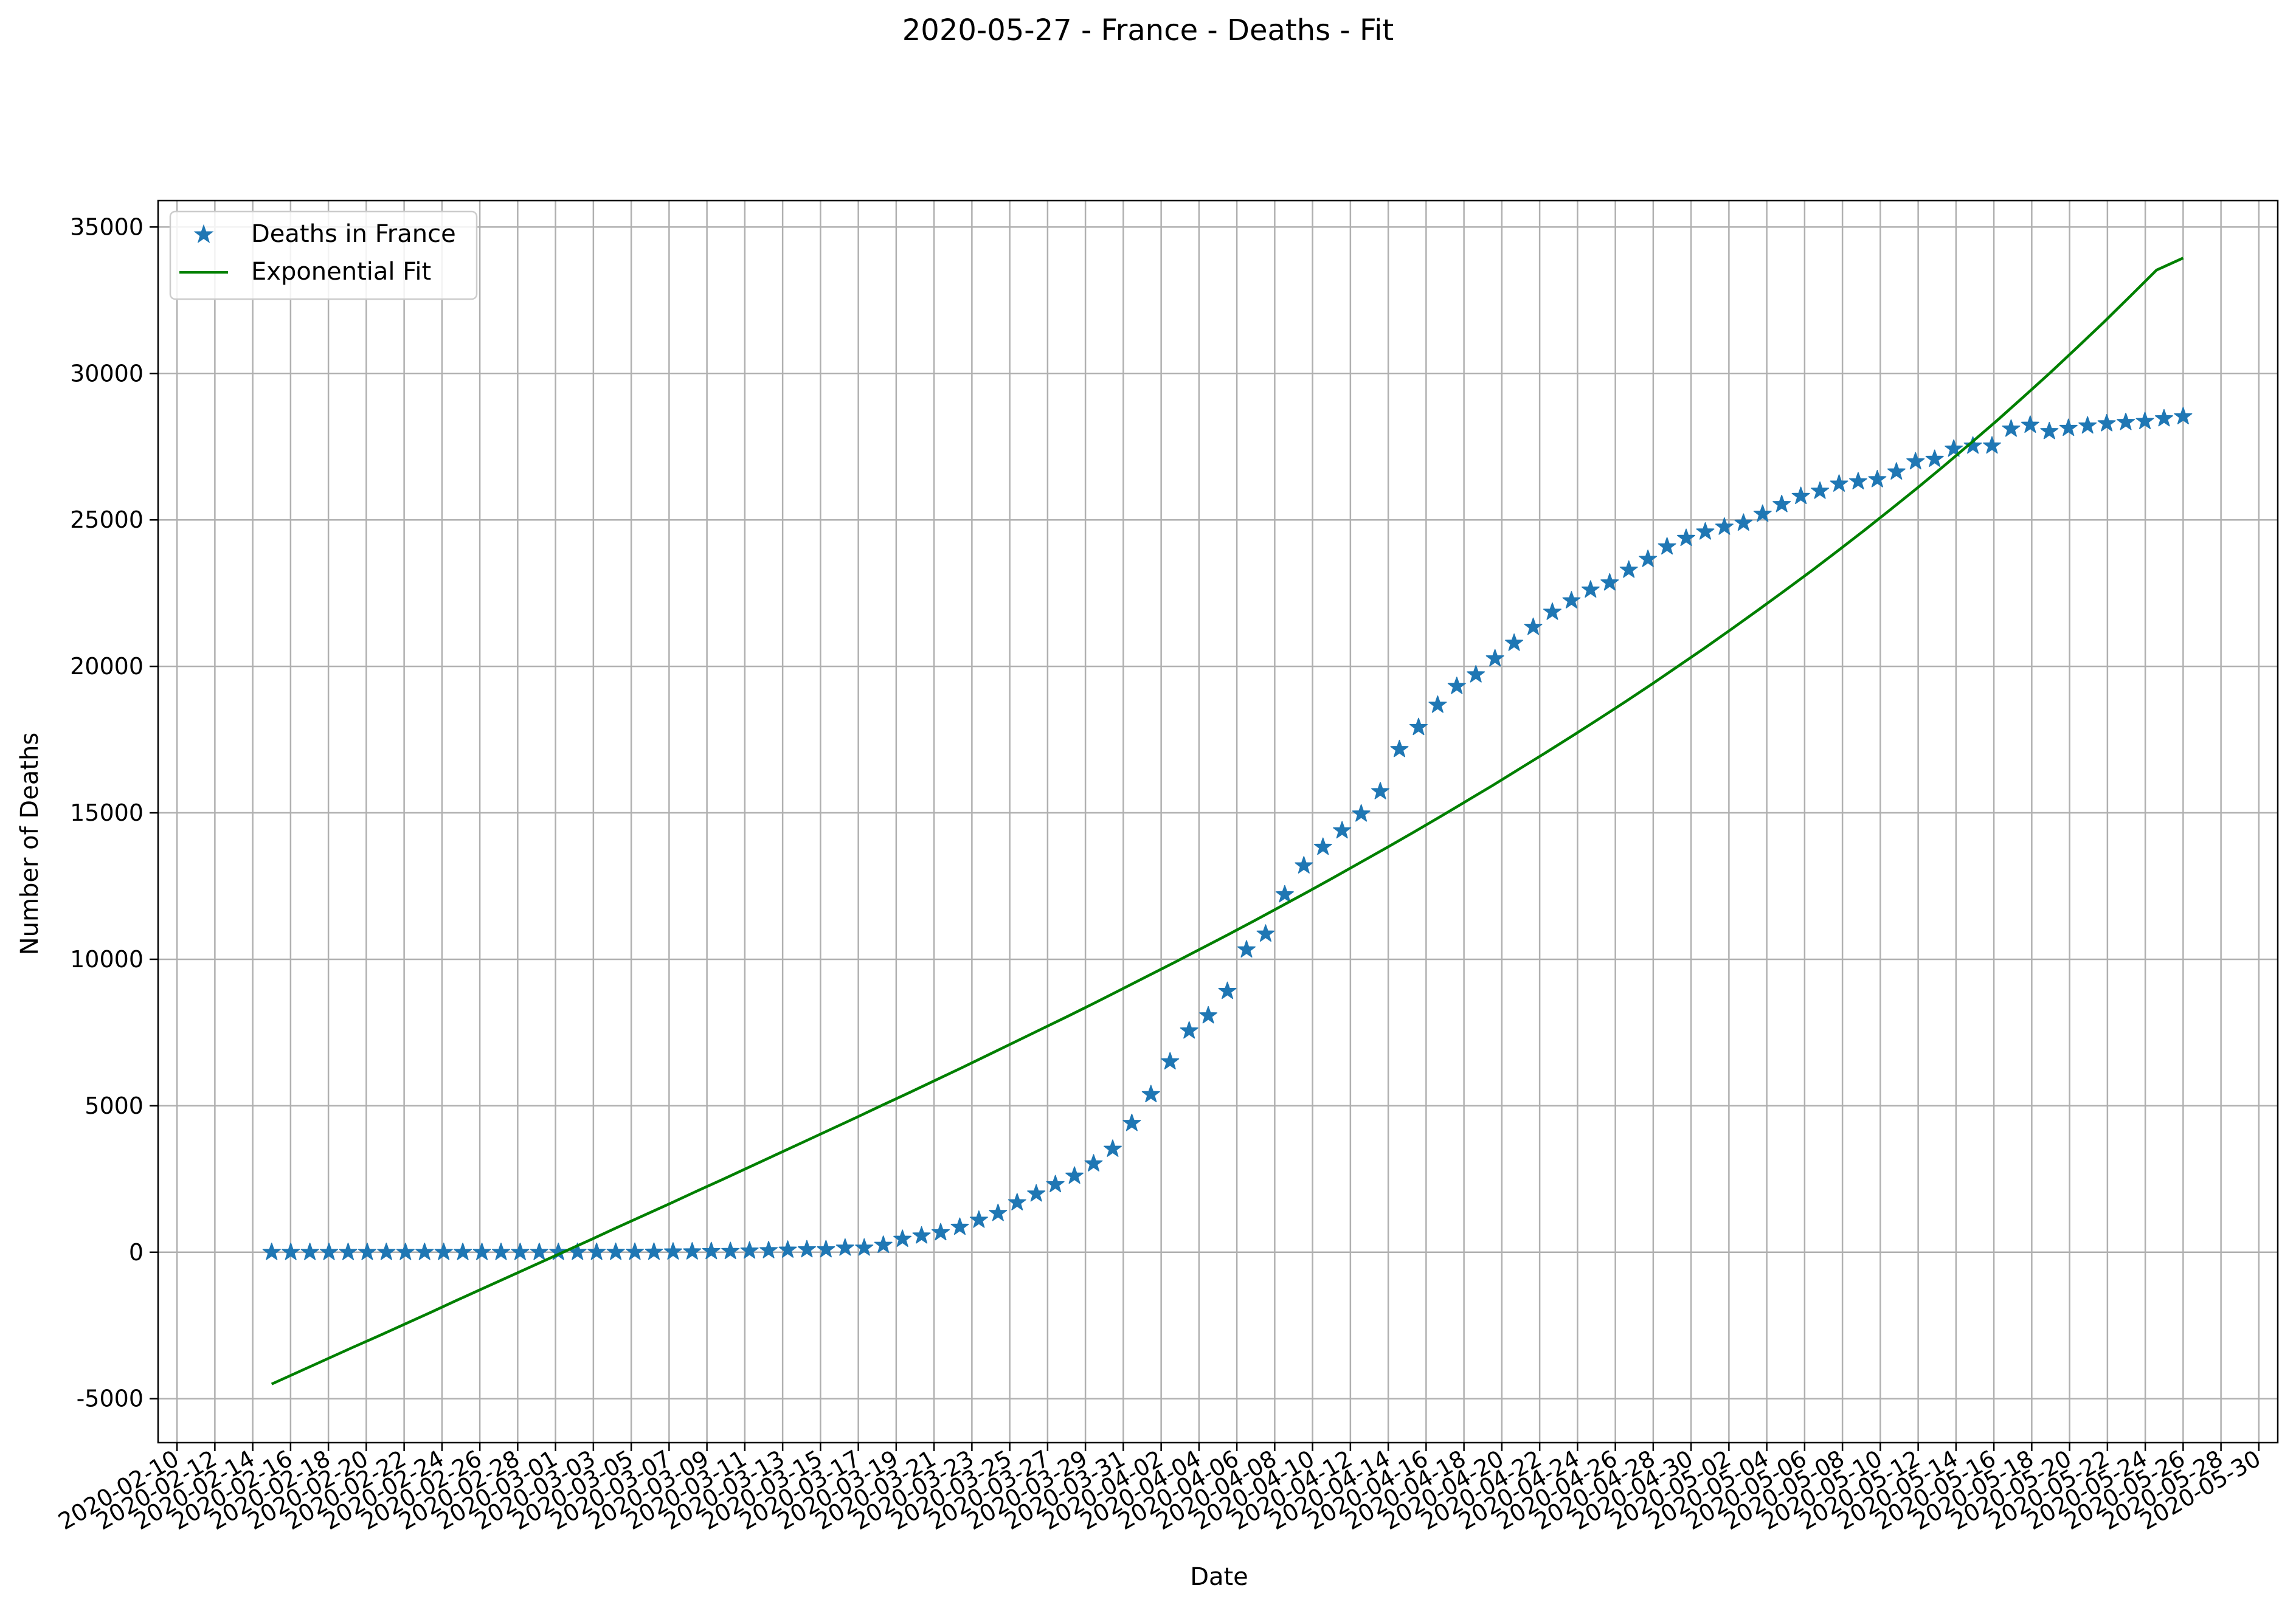 The height and width of the screenshot is (1608, 2296). What do you see at coordinates (30, 844) in the screenshot?
I see `y-axis-label: Number of Deaths` at bounding box center [30, 844].